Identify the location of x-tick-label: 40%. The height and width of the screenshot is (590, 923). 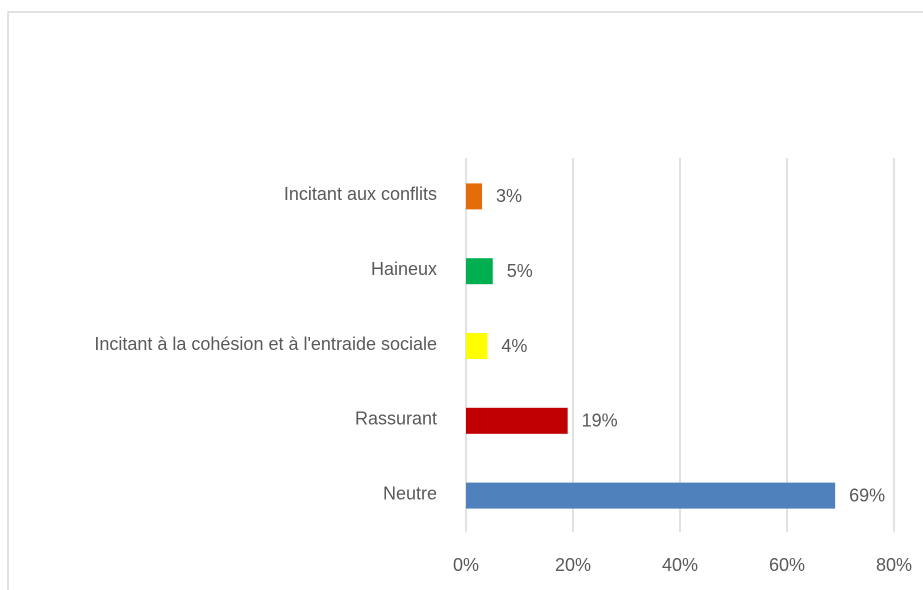
(680, 565).